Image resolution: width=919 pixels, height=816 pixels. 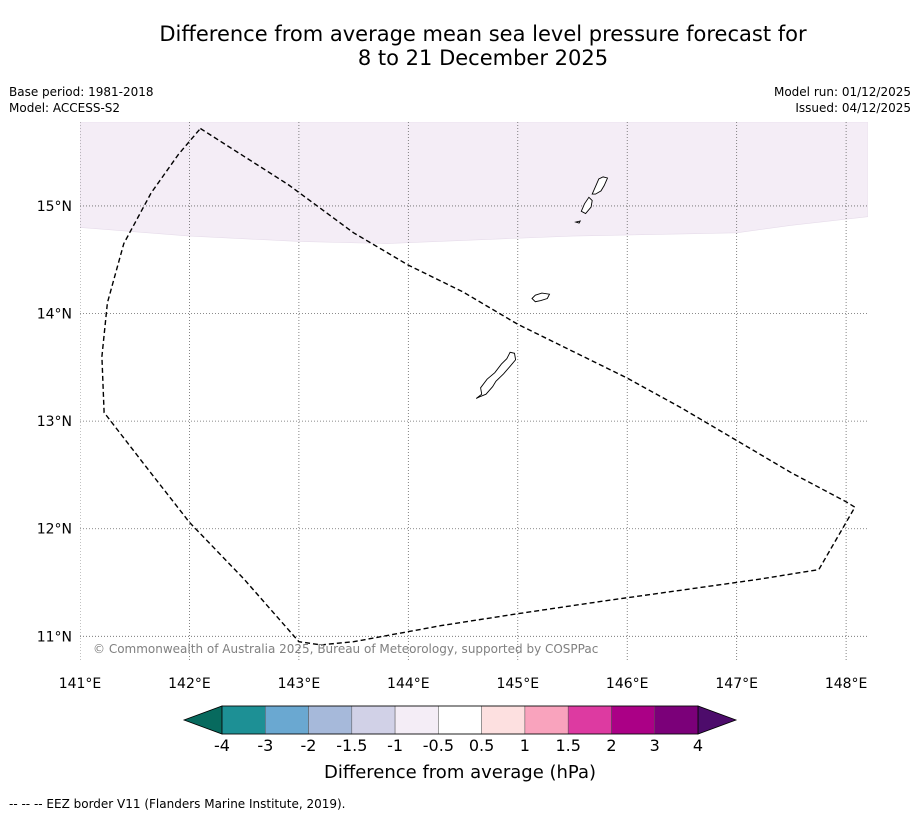 What do you see at coordinates (611, 745) in the screenshot?
I see `colorbar-tick-label: 2` at bounding box center [611, 745].